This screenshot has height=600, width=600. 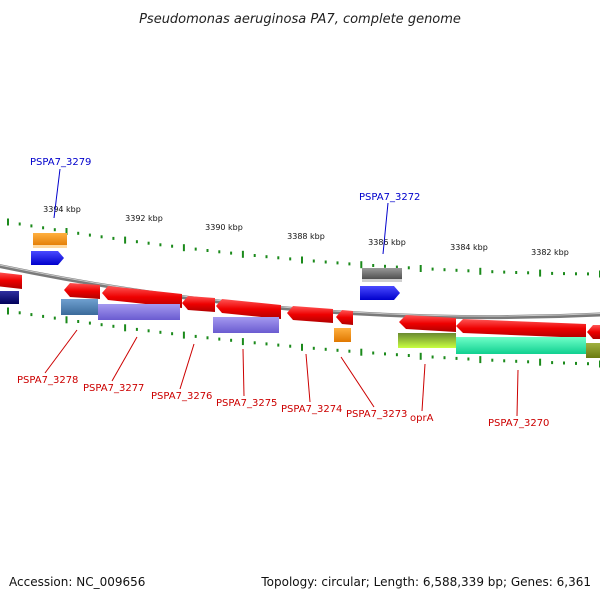 I want to click on scale-ticks-upper, so click(x=303, y=248).